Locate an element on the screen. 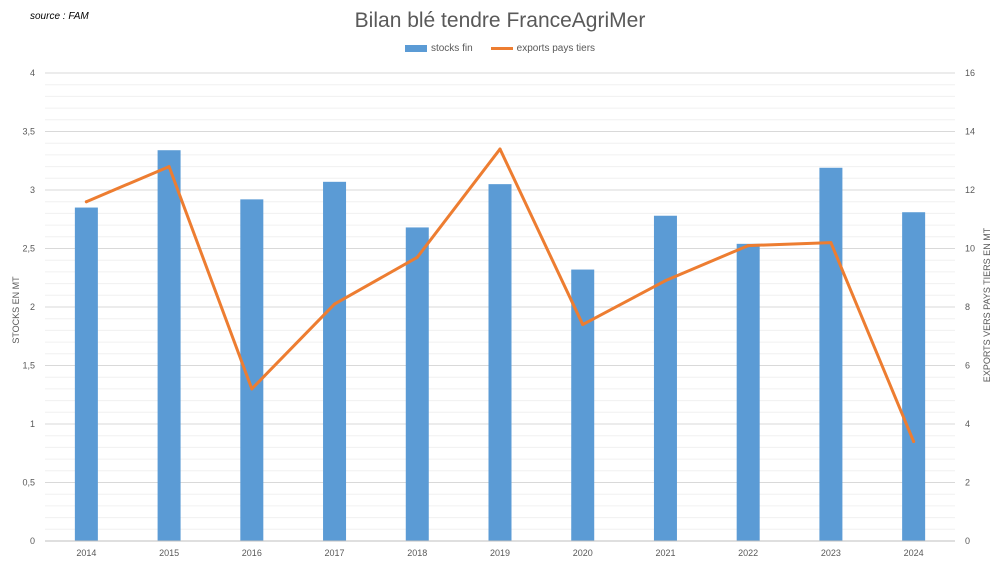 The height and width of the screenshot is (562, 1000). chart-legend: stocks fin exports pays tiers is located at coordinates (500, 48).